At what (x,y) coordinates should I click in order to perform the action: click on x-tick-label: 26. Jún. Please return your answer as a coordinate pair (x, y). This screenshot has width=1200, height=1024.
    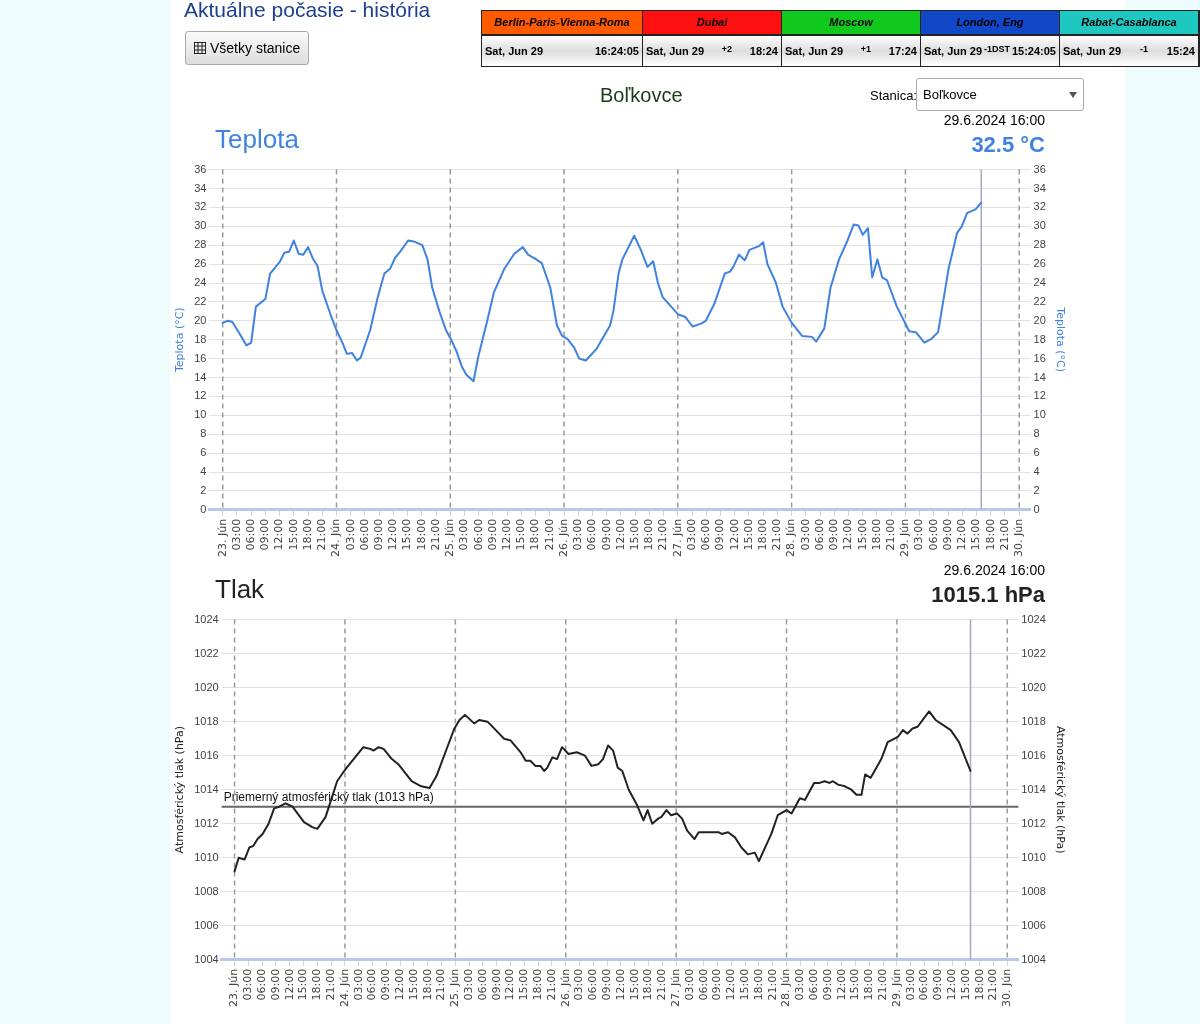
    Looking at the image, I should click on (563, 538).